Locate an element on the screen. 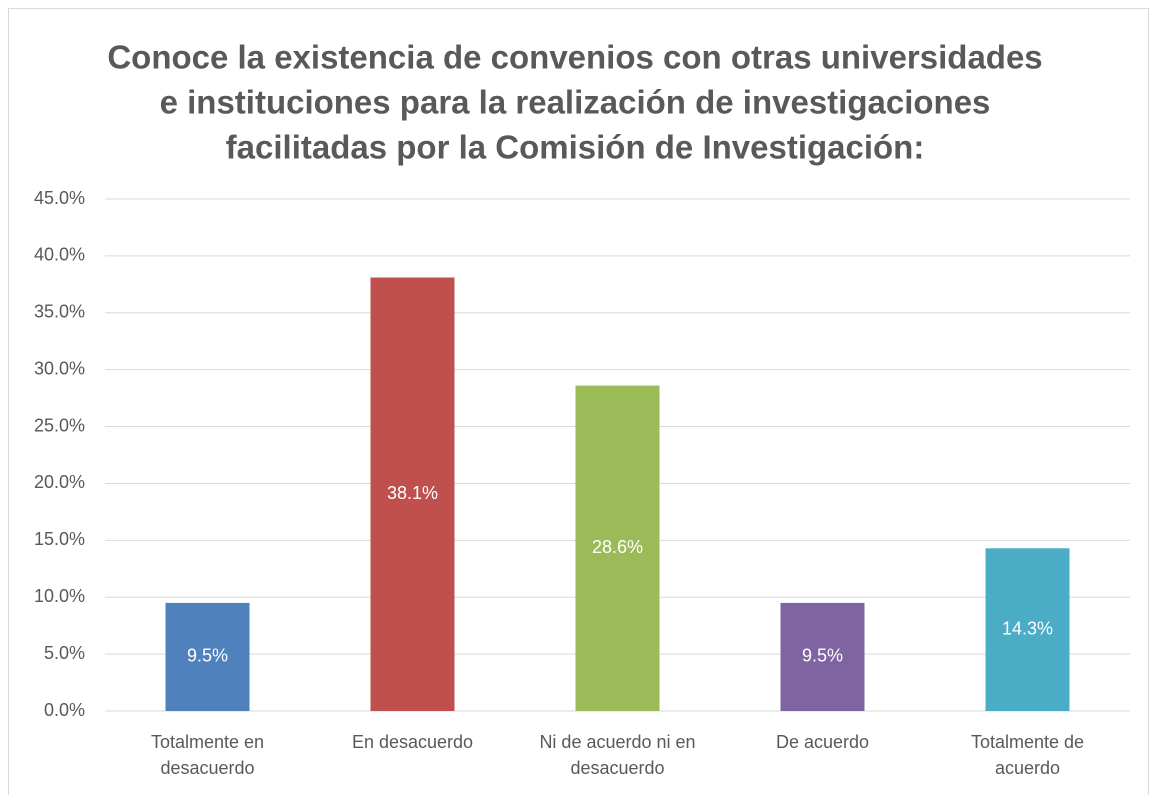 Image resolution: width=1151 pixels, height=795 pixels. data-label: 38.1% is located at coordinates (412, 493).